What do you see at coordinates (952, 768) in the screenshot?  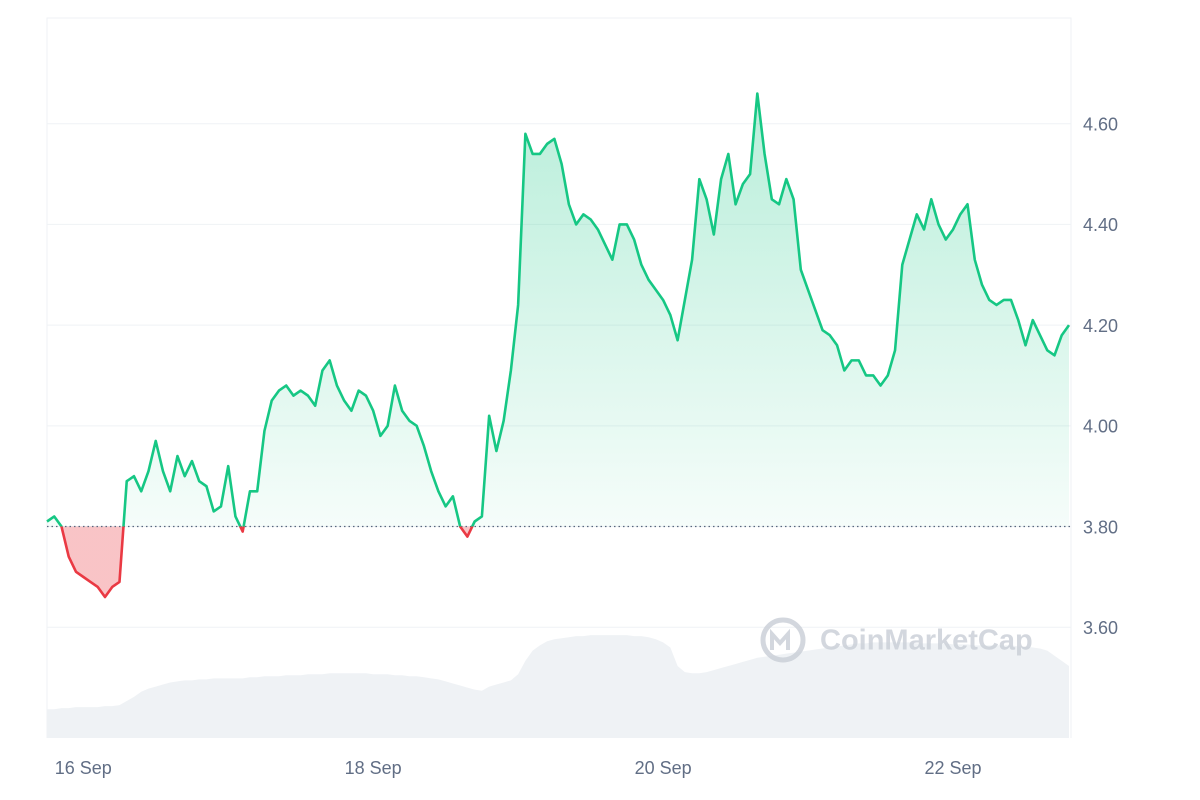 I see `x-tick-label: 22 Sep` at bounding box center [952, 768].